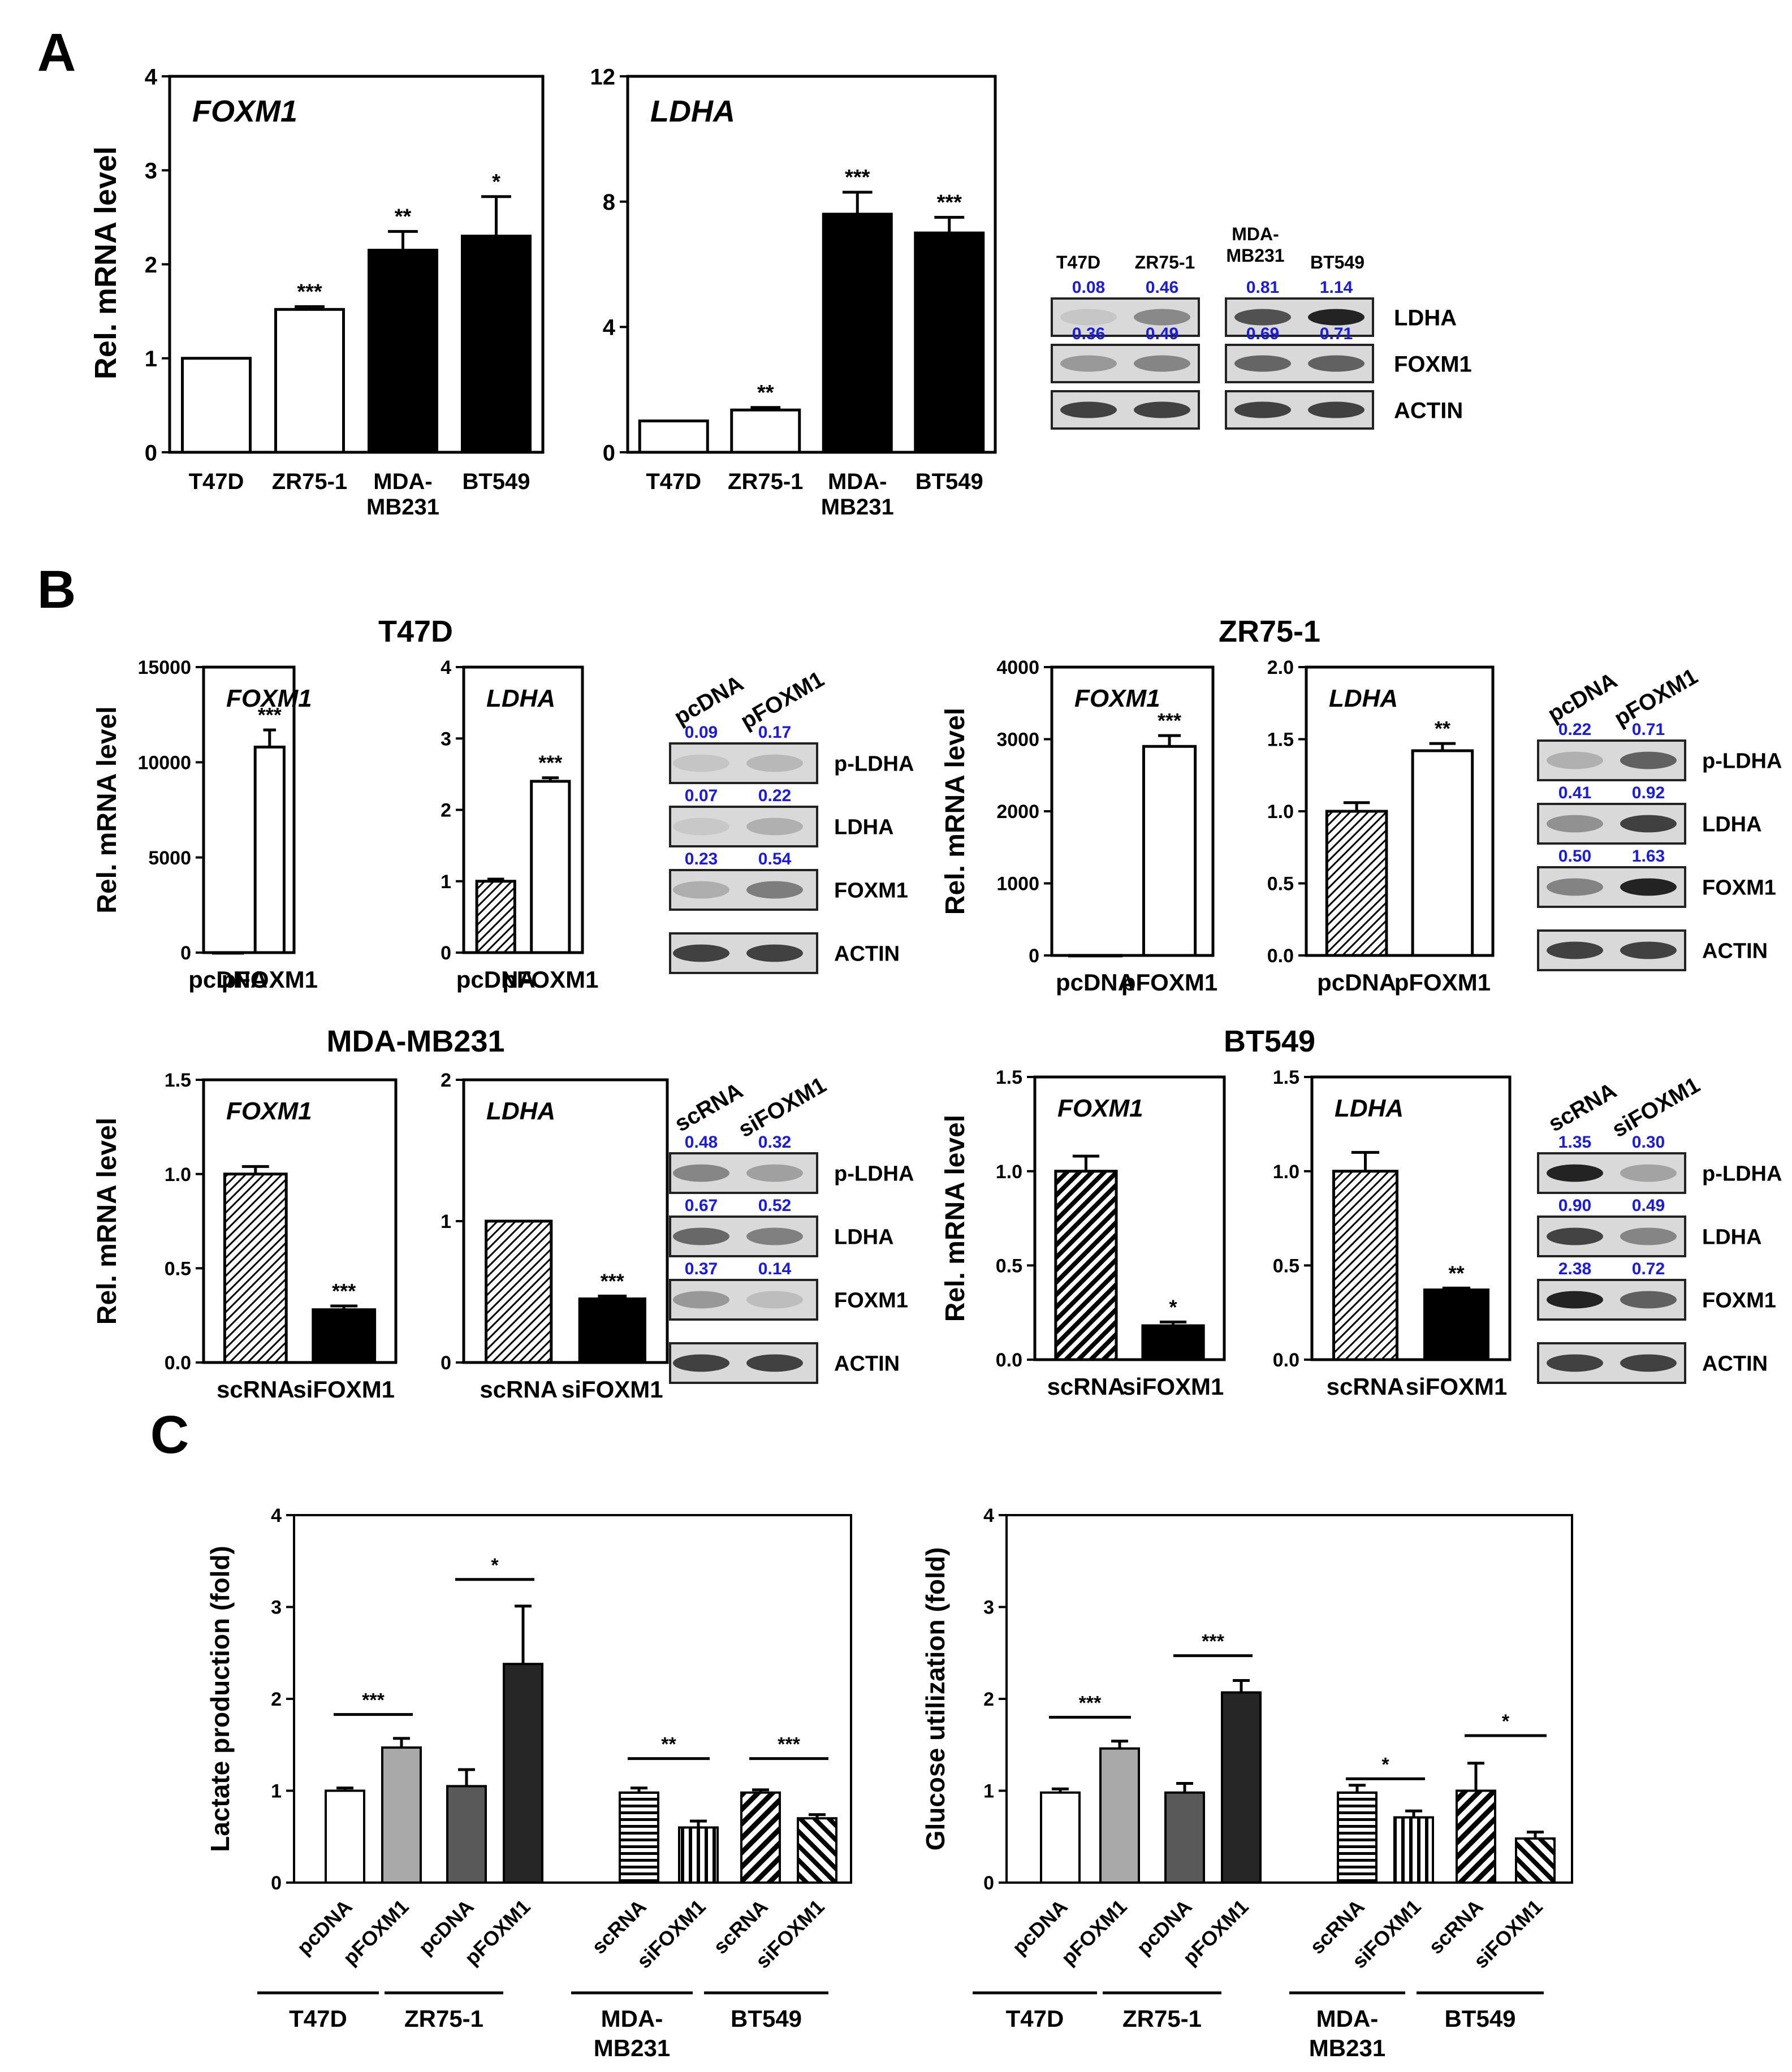 This screenshot has width=1792, height=2072. What do you see at coordinates (1582, 1107) in the screenshot?
I see `blot-lane-label: scRNA` at bounding box center [1582, 1107].